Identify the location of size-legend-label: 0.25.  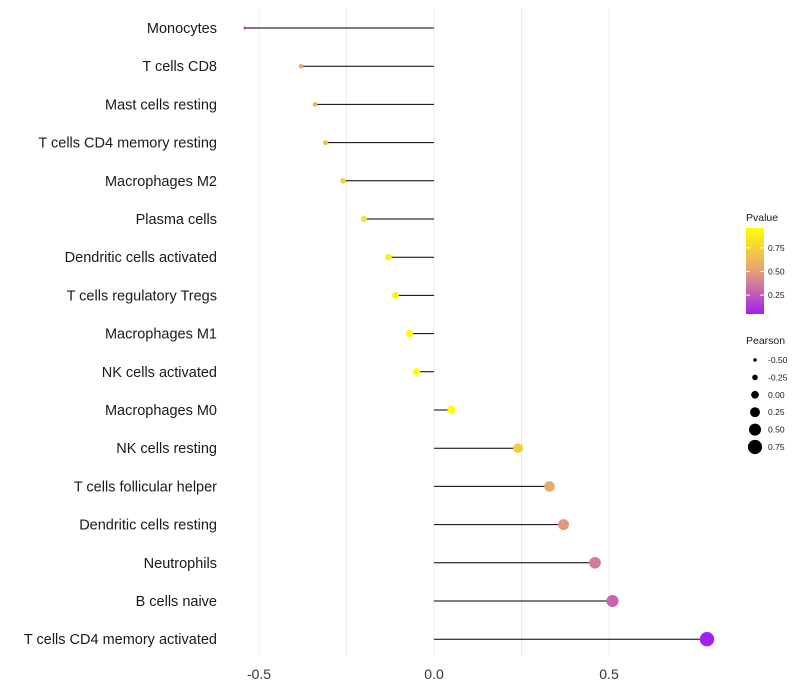
(776, 412).